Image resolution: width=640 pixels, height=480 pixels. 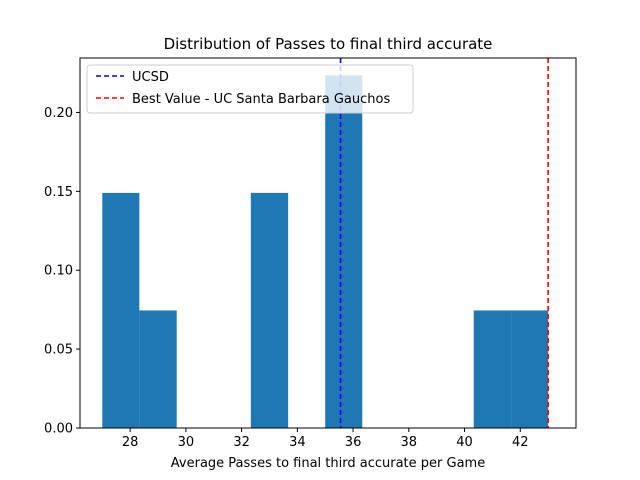 What do you see at coordinates (409, 442) in the screenshot?
I see `x-tick-label-5: 38` at bounding box center [409, 442].